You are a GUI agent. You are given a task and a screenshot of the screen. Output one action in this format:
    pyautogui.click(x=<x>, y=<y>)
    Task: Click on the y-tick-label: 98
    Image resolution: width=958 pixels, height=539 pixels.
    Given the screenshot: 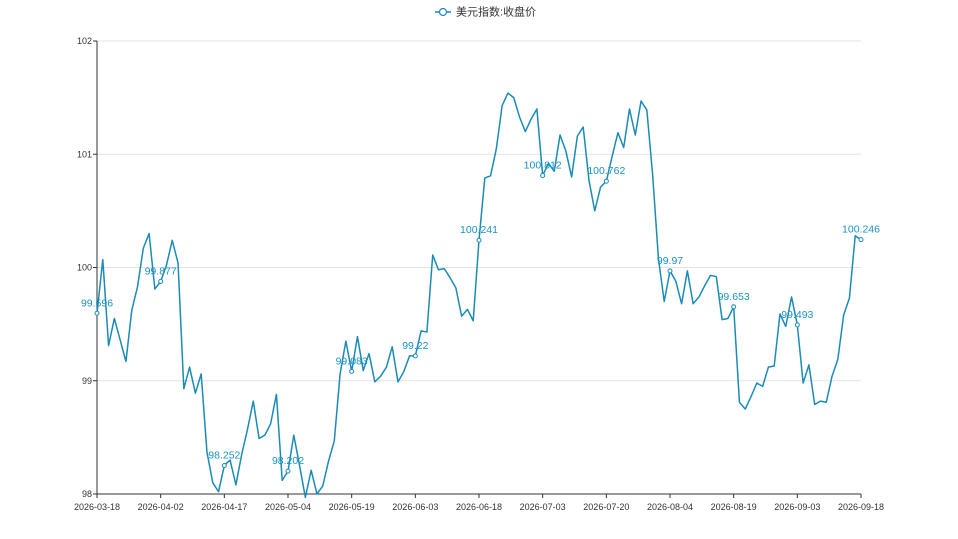 What is the action you would take?
    pyautogui.click(x=87, y=494)
    